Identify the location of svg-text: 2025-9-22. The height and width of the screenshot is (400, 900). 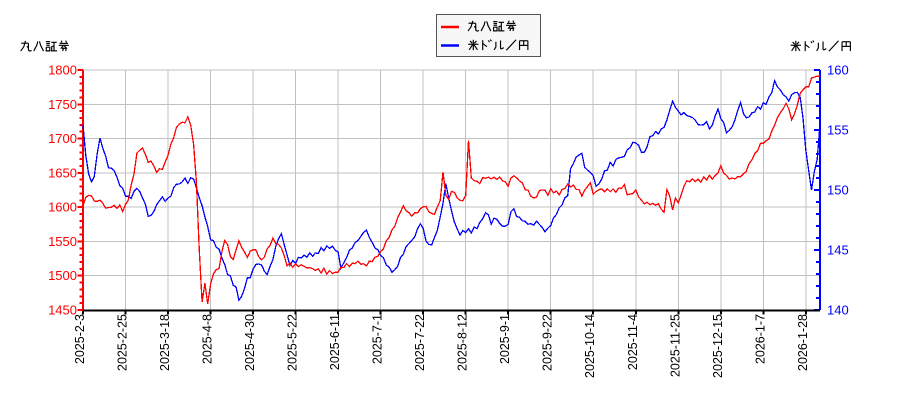
(548, 342).